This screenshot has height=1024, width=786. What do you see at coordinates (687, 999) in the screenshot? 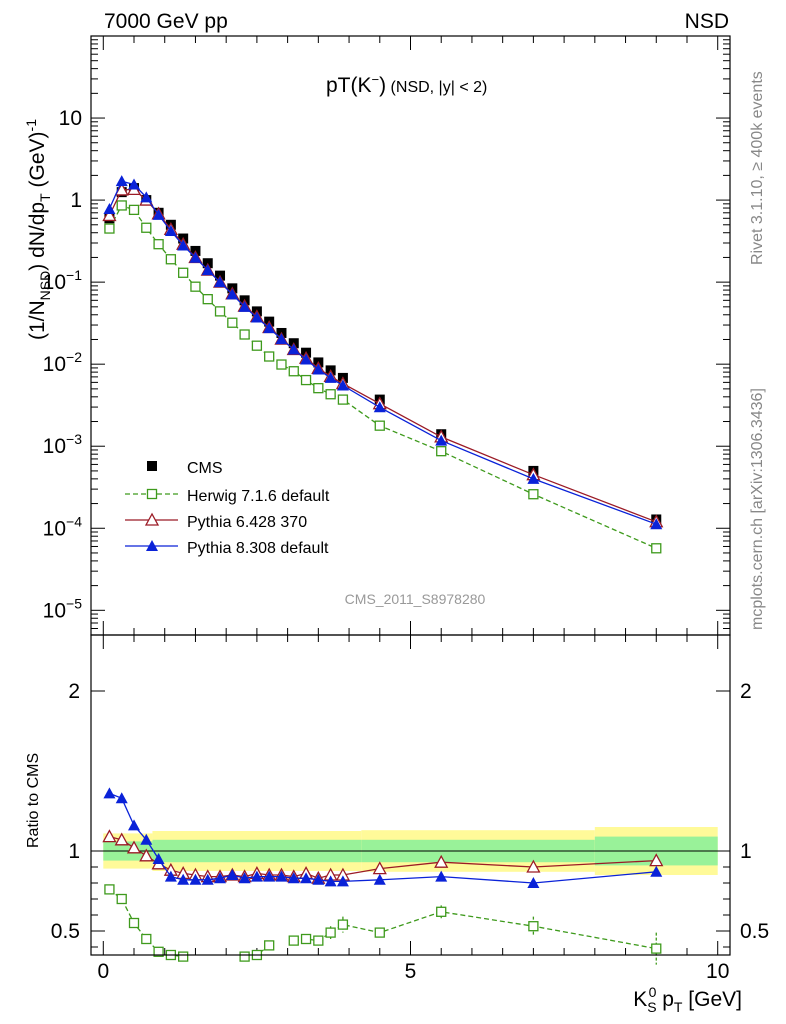
I see `x-axis-label: KS0 pT [GeV]` at bounding box center [687, 999].